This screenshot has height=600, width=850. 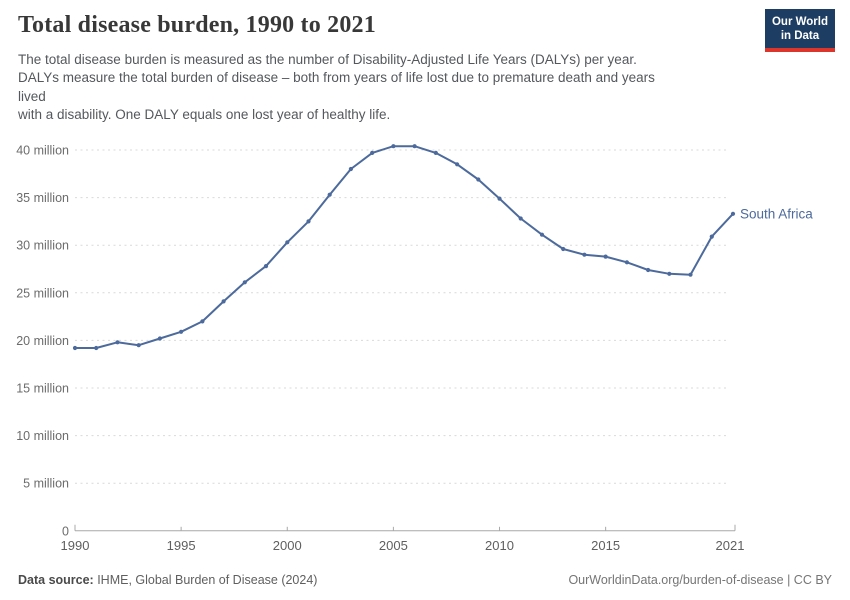 I want to click on owid-logo-line1: Our World, so click(x=799, y=22).